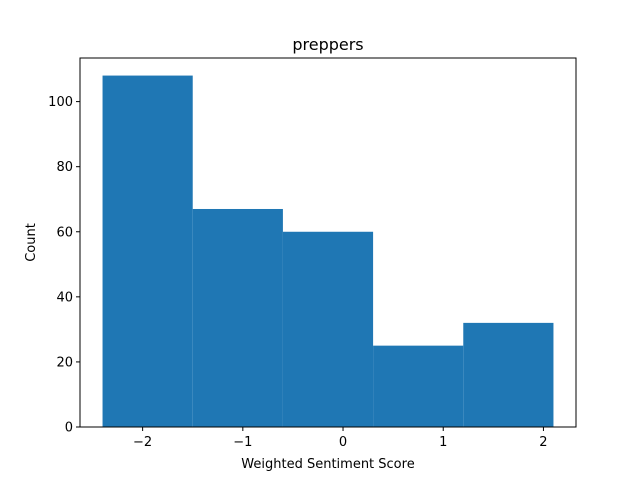  Describe the element at coordinates (31, 242) in the screenshot. I see `y-axis-label: Count` at that location.